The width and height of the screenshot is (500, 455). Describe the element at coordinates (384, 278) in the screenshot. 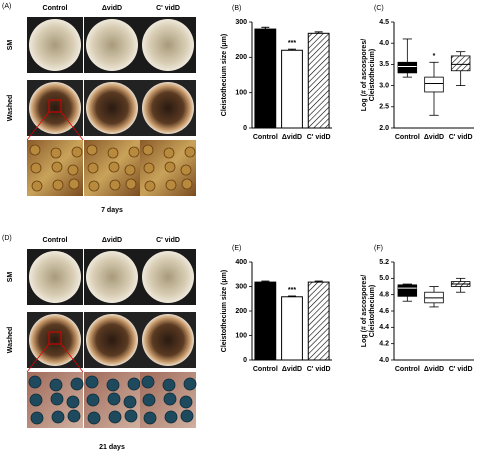

I see `y-tick-label: 5.0` at that location.